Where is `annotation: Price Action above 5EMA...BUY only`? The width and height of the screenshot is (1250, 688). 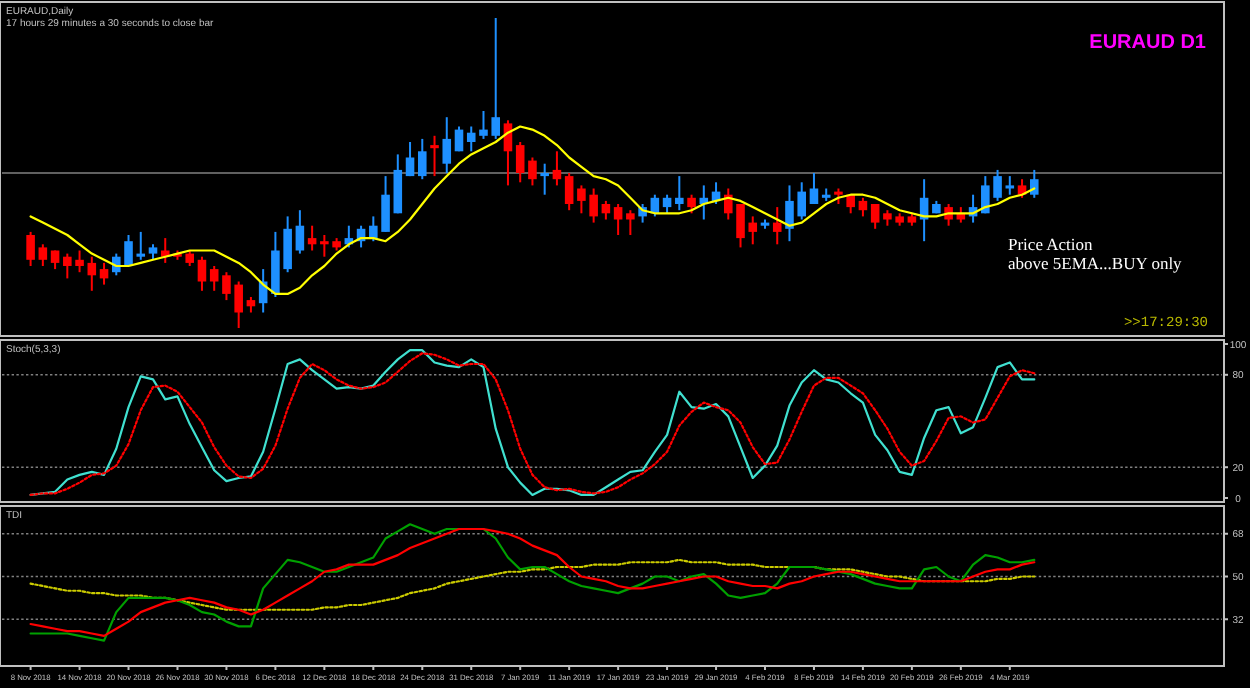
annotation: Price Action above 5EMA...BUY only is located at coordinates (1096, 253).